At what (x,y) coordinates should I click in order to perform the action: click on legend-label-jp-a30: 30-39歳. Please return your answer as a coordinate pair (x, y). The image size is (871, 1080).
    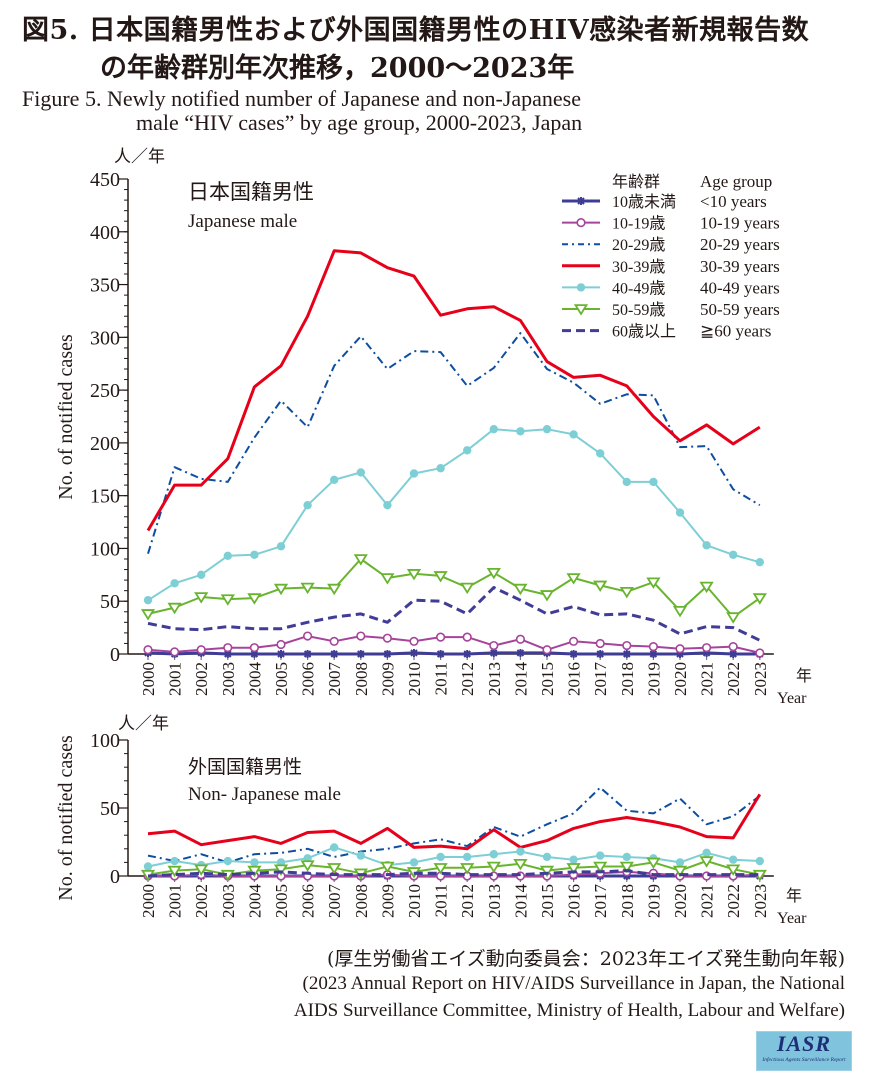
    Looking at the image, I should click on (638, 267).